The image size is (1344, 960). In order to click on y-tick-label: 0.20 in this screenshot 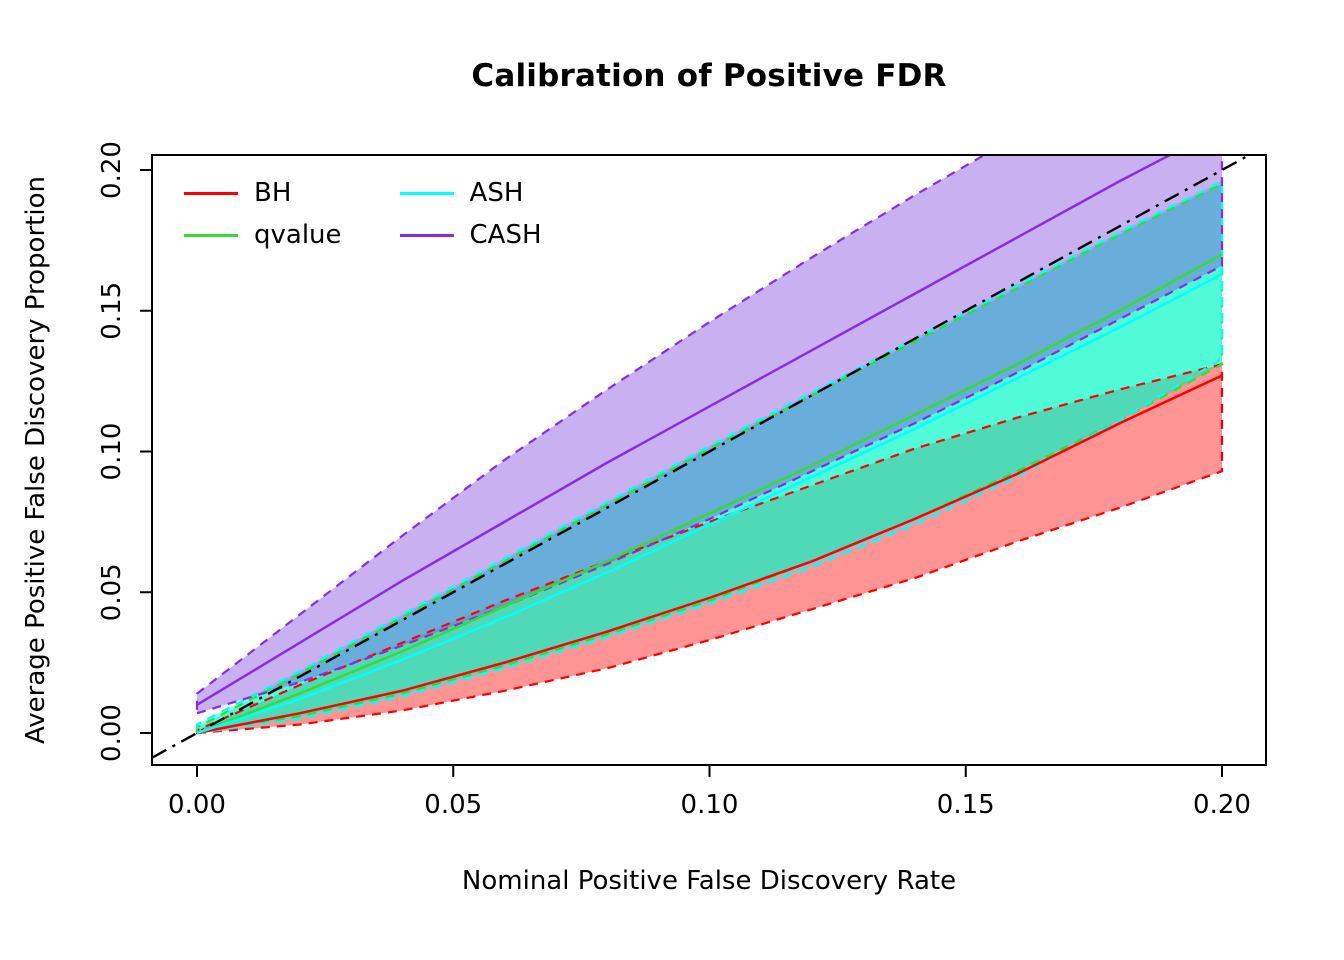, I will do `click(112, 170)`.